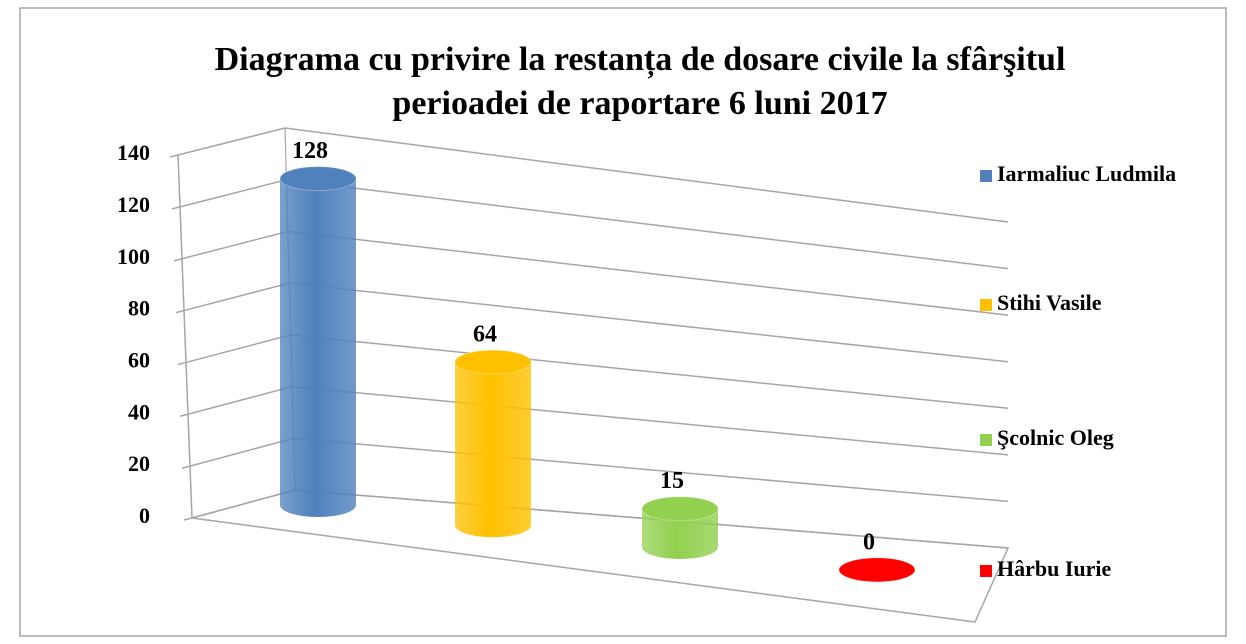 This screenshot has height=644, width=1246. What do you see at coordinates (1086, 173) in the screenshot?
I see `legend-label: Iarmaliuc Ludmila` at bounding box center [1086, 173].